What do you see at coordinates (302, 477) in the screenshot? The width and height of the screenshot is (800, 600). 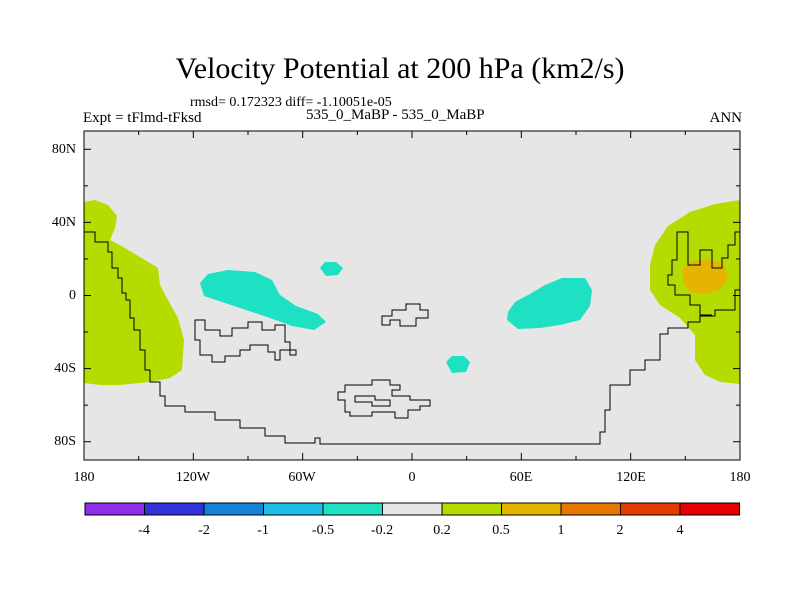 I see `lon-label-60w: 60W` at bounding box center [302, 477].